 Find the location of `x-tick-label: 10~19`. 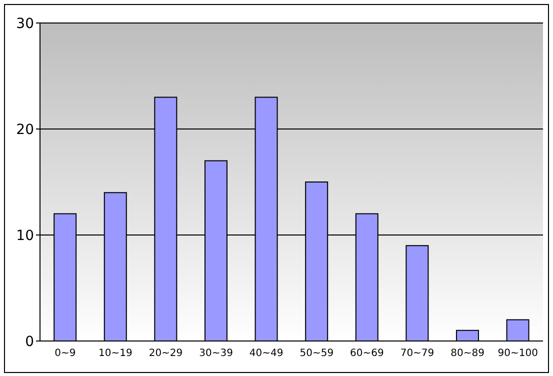

x-tick-label: 10~19 is located at coordinates (115, 354).